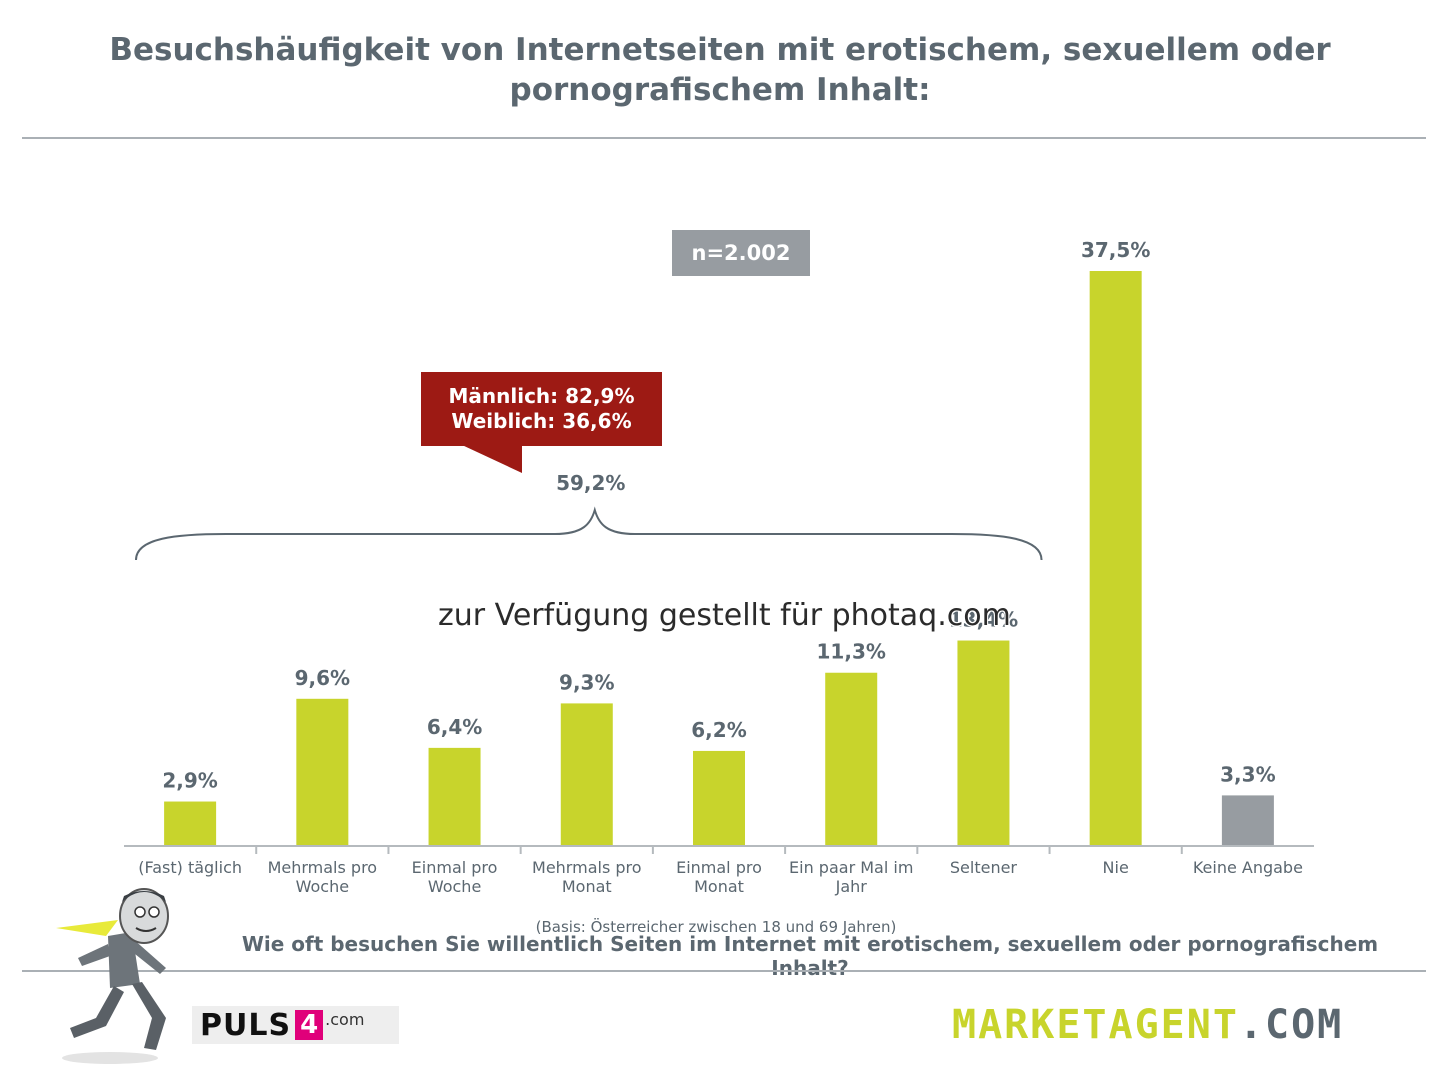  Describe the element at coordinates (724, 971) in the screenshot. I see `bottom-divider` at that location.